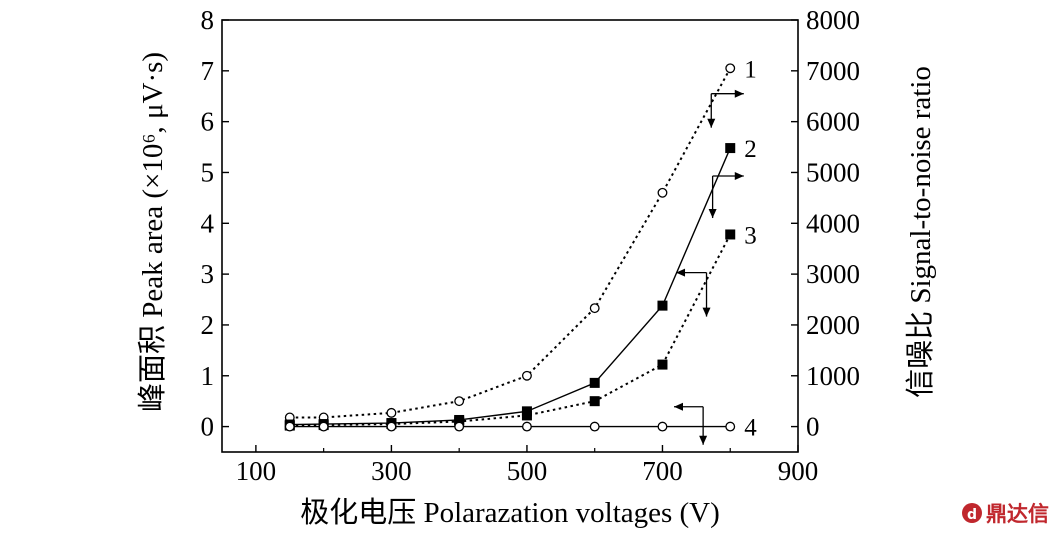  What do you see at coordinates (833, 172) in the screenshot?
I see `right-y-tick-label: 5000` at bounding box center [833, 172].